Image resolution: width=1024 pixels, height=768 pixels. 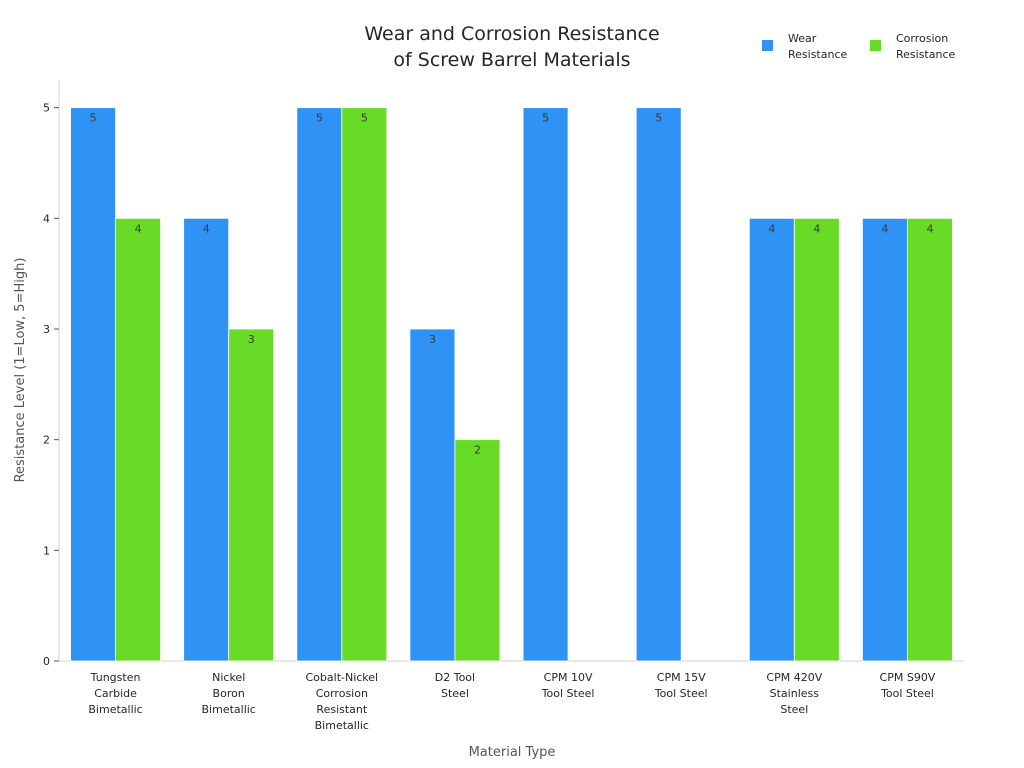 I want to click on chart-title-text-line: Wear and Corrosion Resistance, so click(x=511, y=34).